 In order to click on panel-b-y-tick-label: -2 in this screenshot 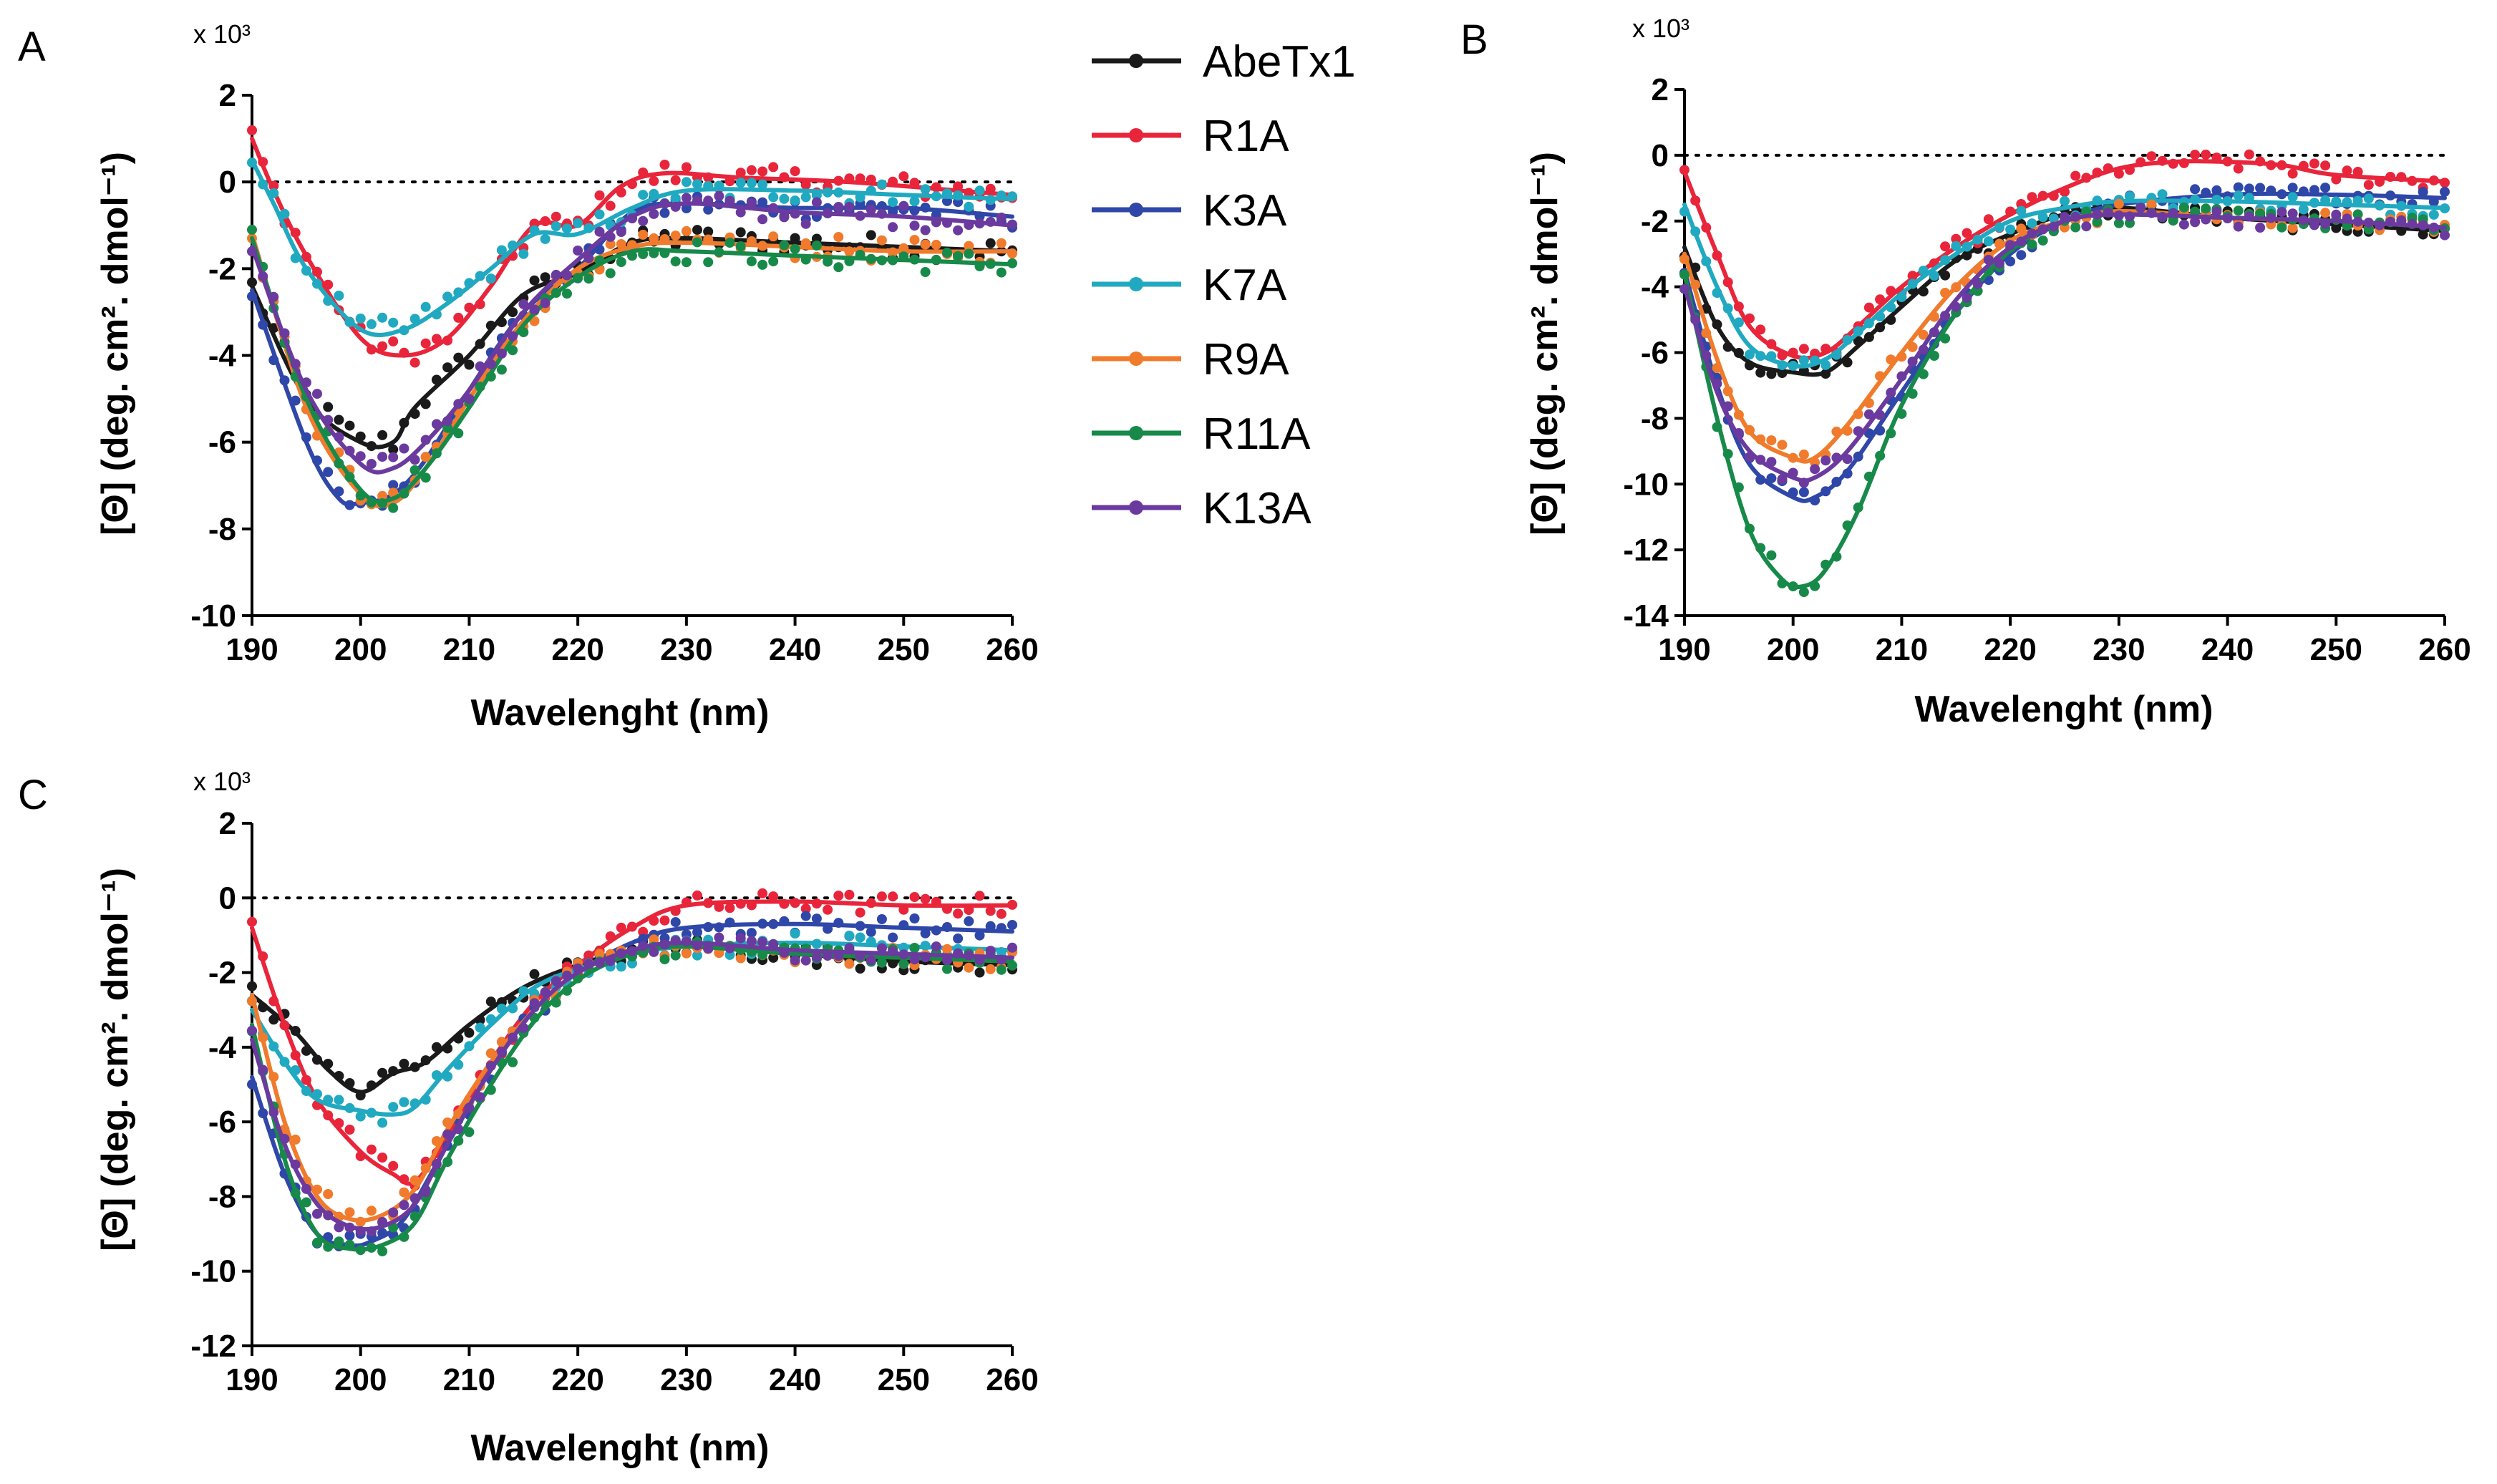, I will do `click(1655, 221)`.